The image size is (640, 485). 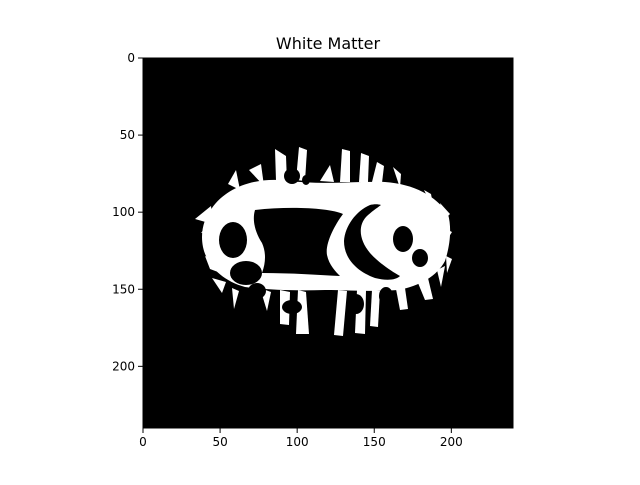 I want to click on y-tick-label: 150, so click(x=123, y=289).